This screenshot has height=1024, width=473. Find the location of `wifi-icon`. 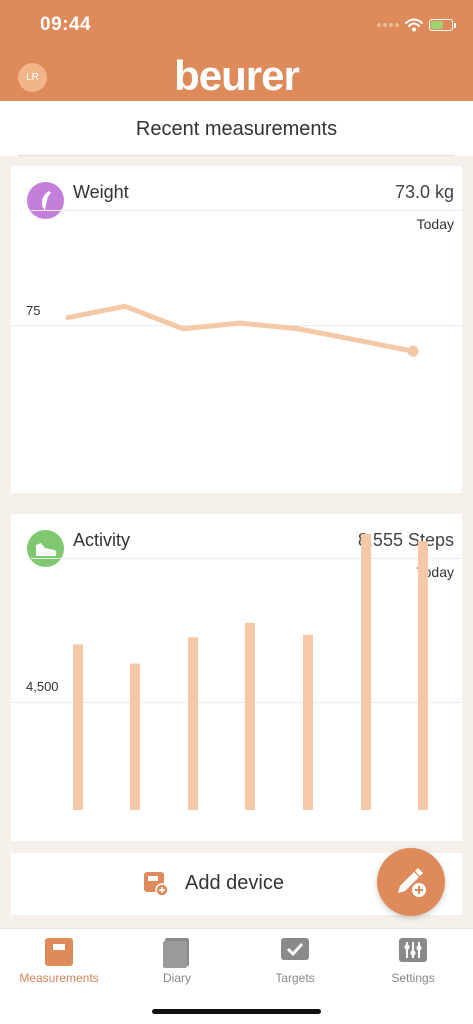

wifi-icon is located at coordinates (414, 25).